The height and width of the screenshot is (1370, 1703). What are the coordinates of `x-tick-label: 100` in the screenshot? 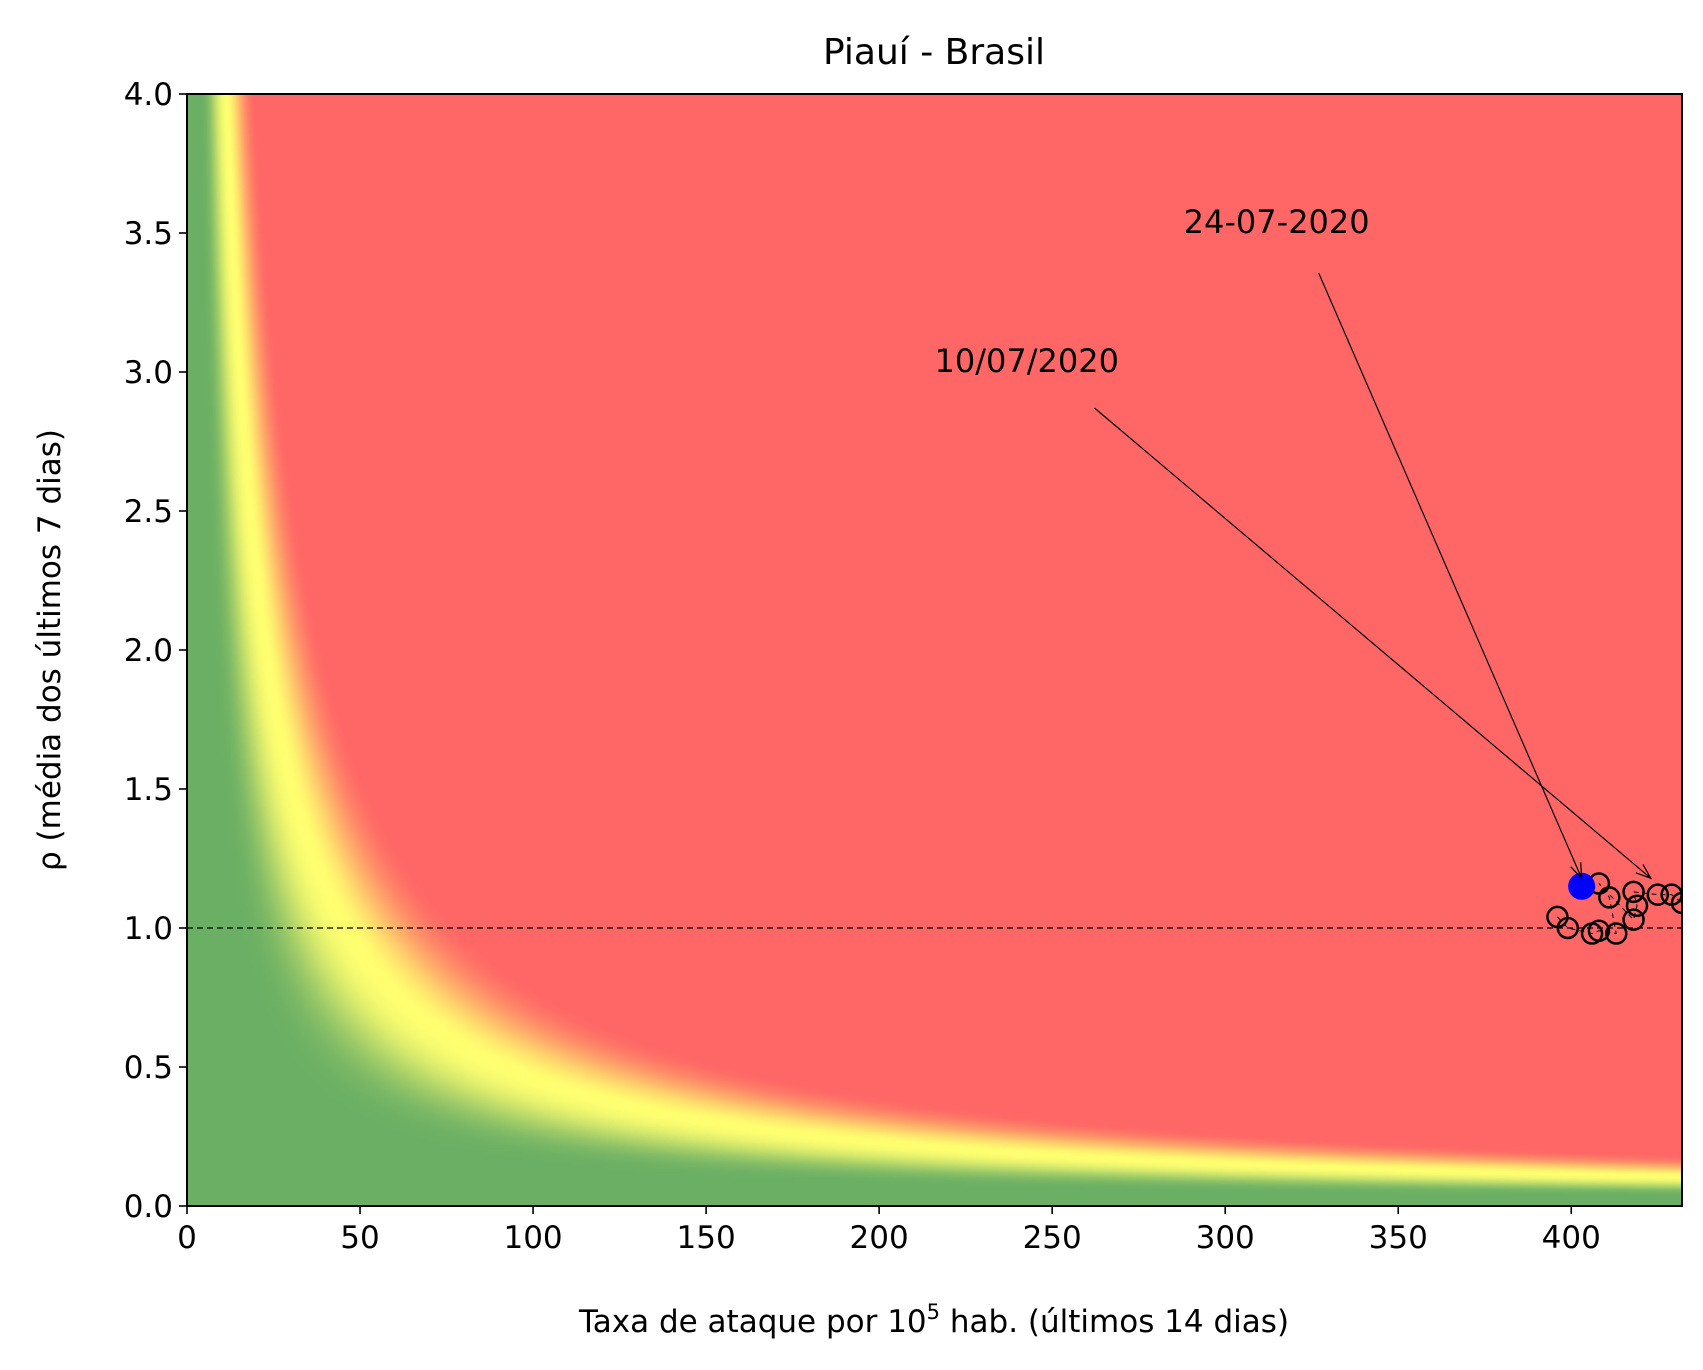 It's located at (532, 1238).